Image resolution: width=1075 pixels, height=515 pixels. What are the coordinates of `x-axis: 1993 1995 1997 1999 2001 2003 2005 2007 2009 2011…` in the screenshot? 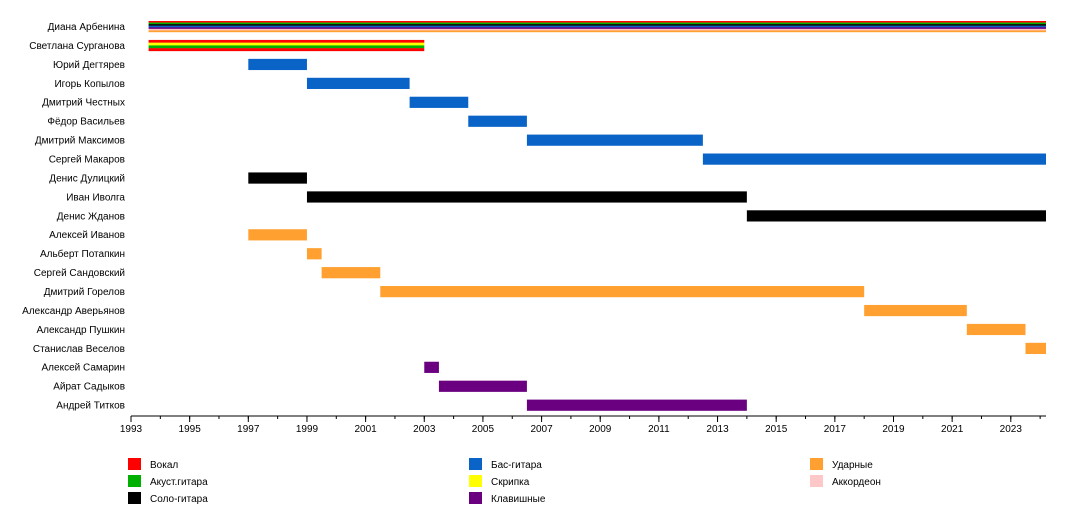 It's located at (583, 425).